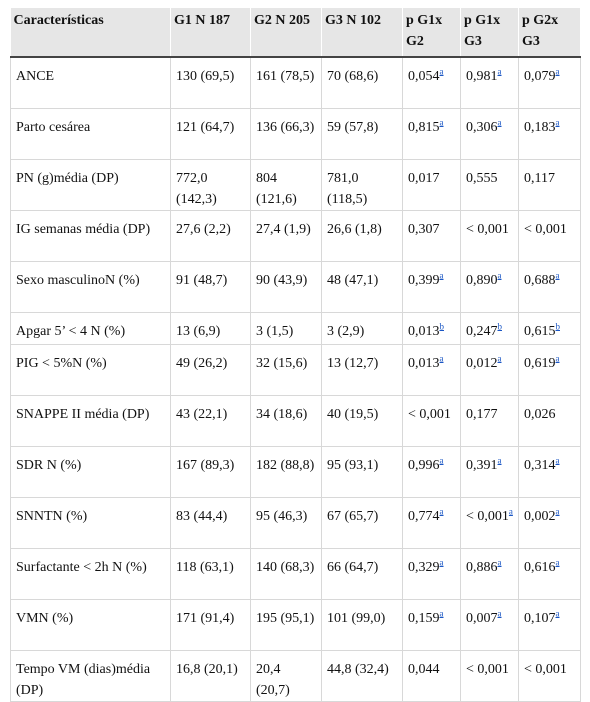  Describe the element at coordinates (549, 370) in the screenshot. I see `data-cell: 0,619a` at that location.